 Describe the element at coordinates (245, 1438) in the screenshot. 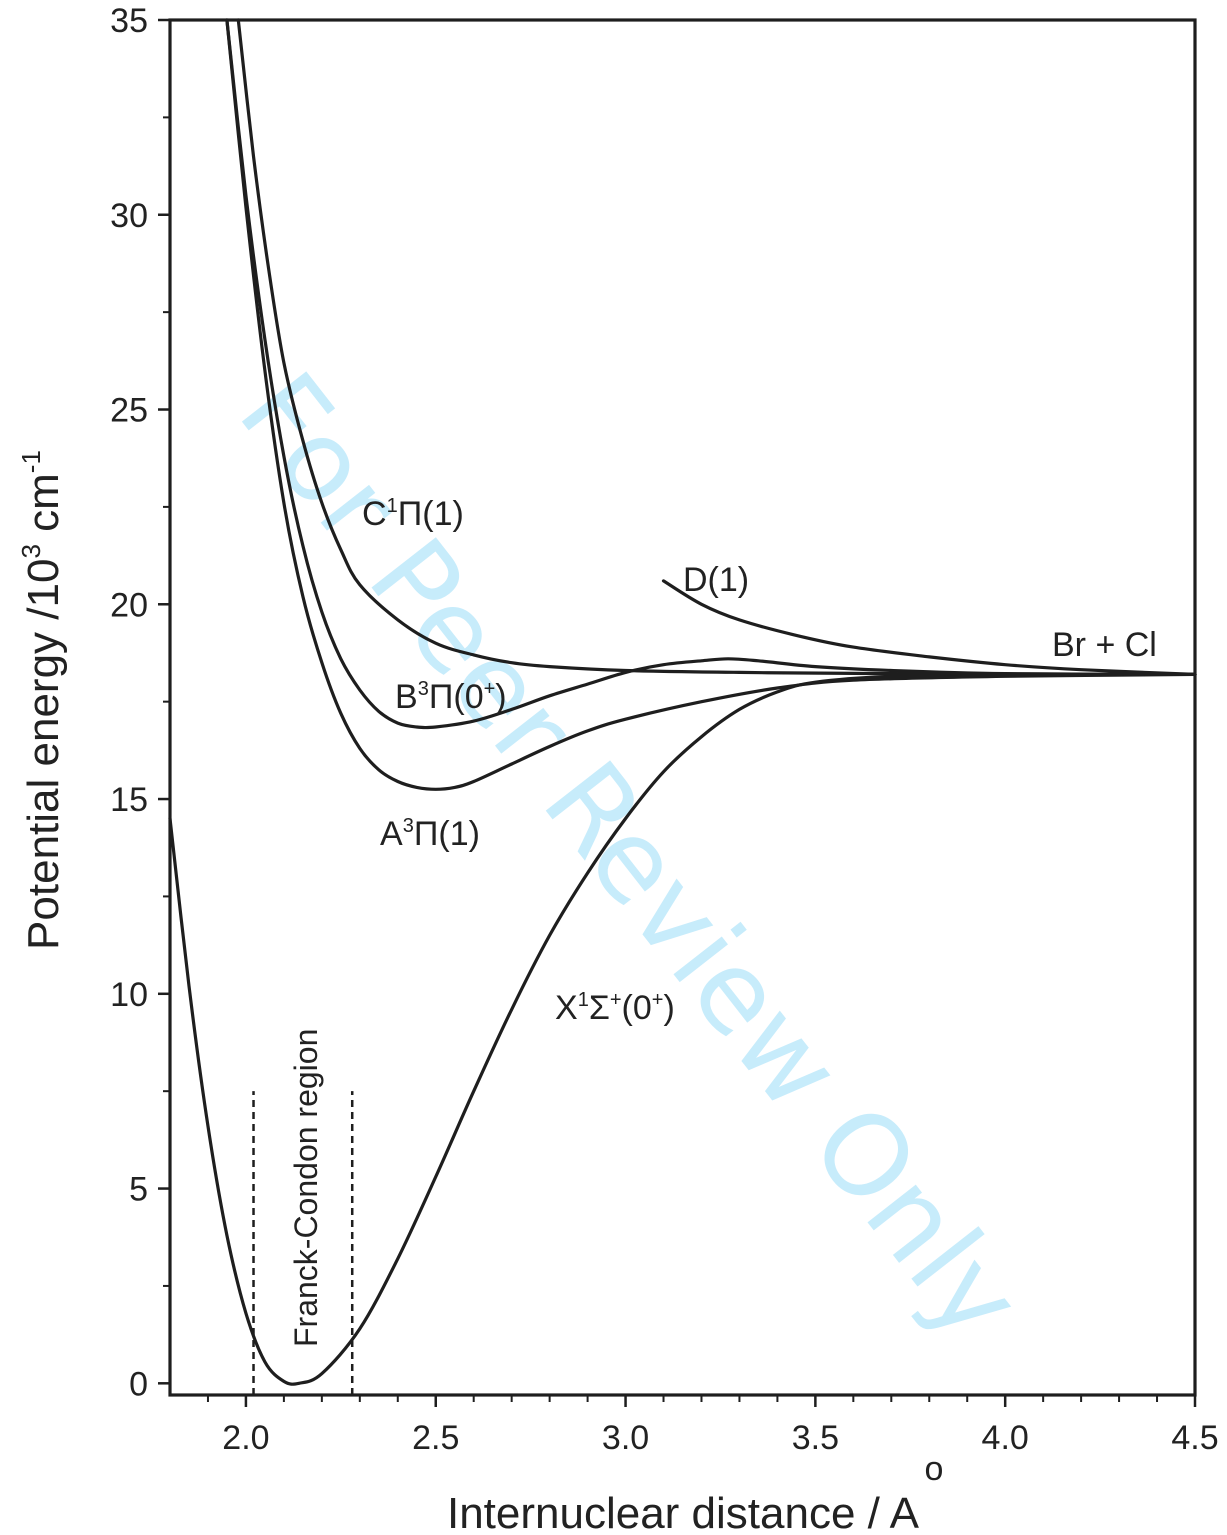

I see `x-tick-label: 2.0` at that location.